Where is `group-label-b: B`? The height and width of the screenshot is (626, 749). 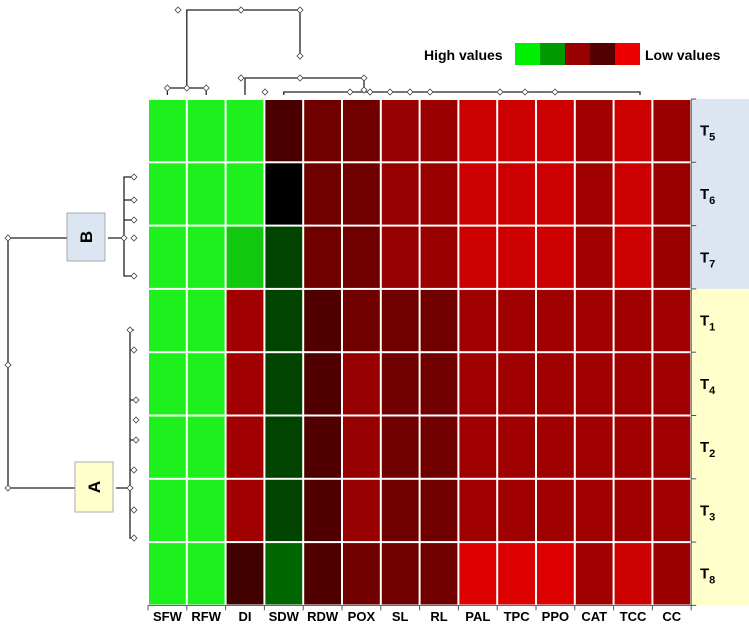
group-label-b: B is located at coordinates (86, 237).